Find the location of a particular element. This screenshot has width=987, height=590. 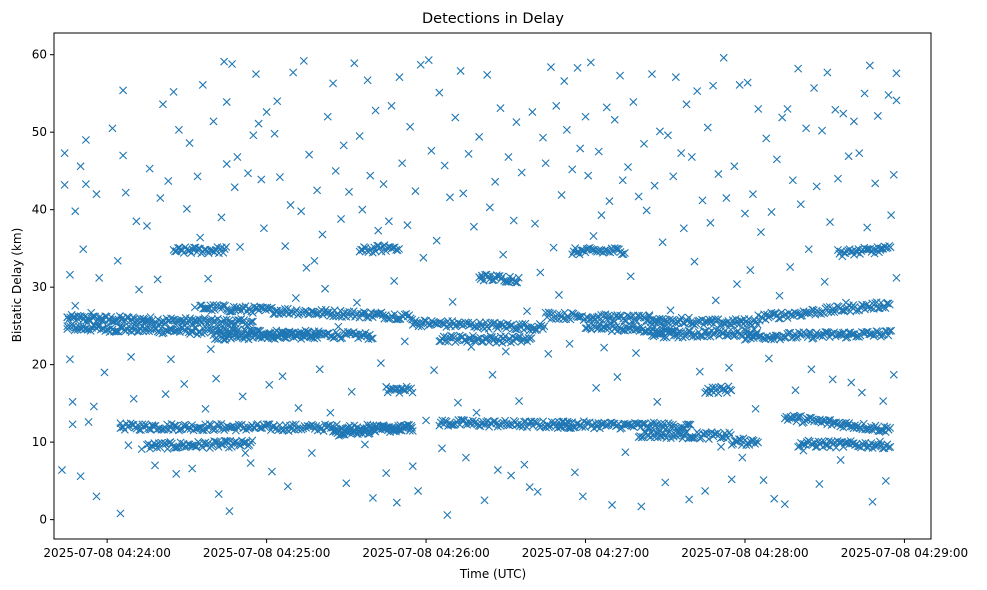

x-tick-label: 2025-07-08 04:26:00 is located at coordinates (425, 553).